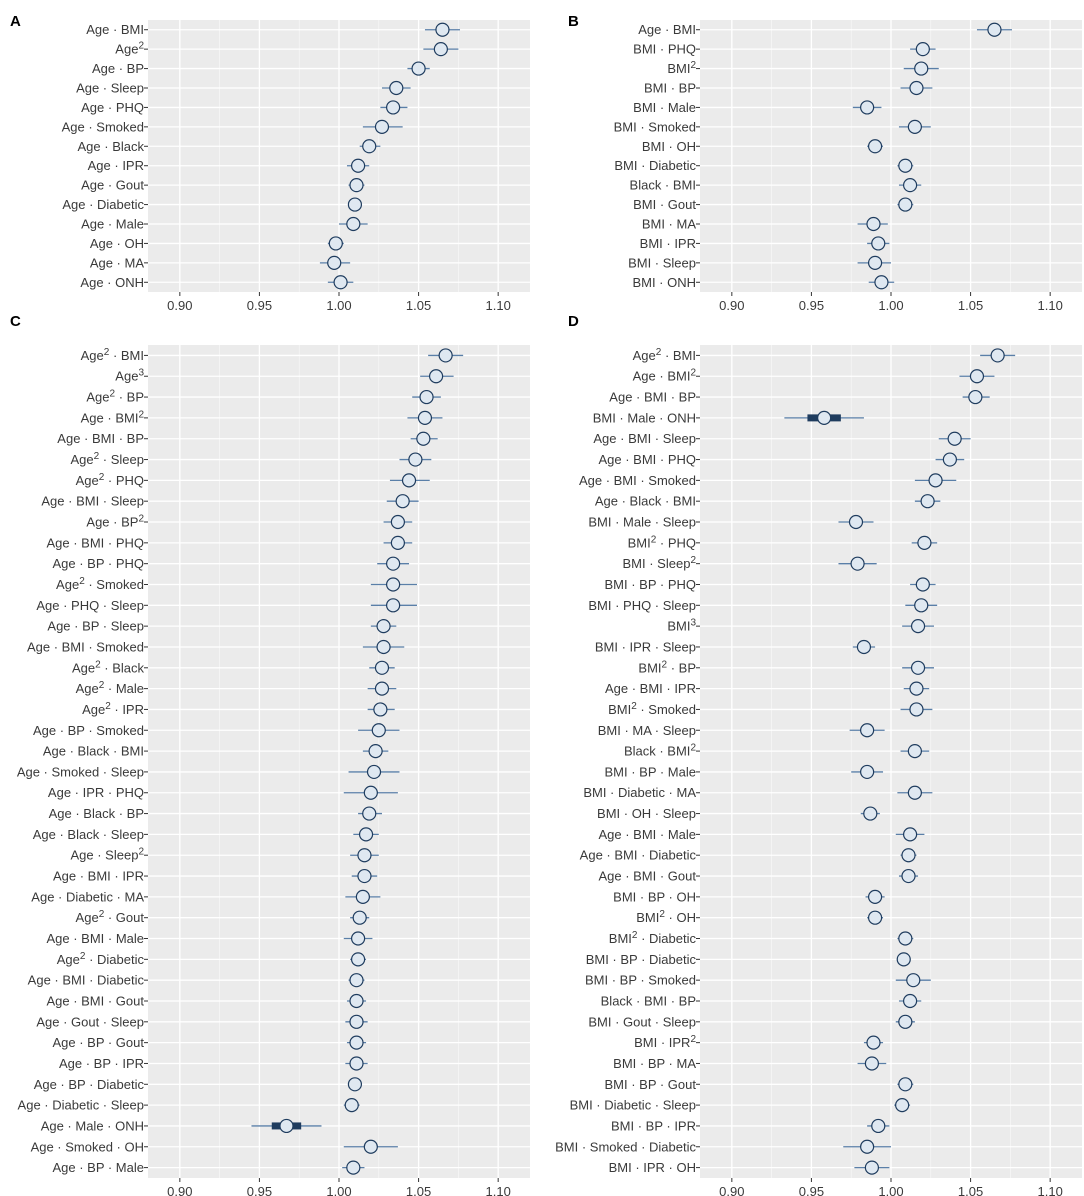 This screenshot has width=1084, height=1196. I want to click on term-label-age-sq2-bp: Age2 · BP, so click(115, 396).